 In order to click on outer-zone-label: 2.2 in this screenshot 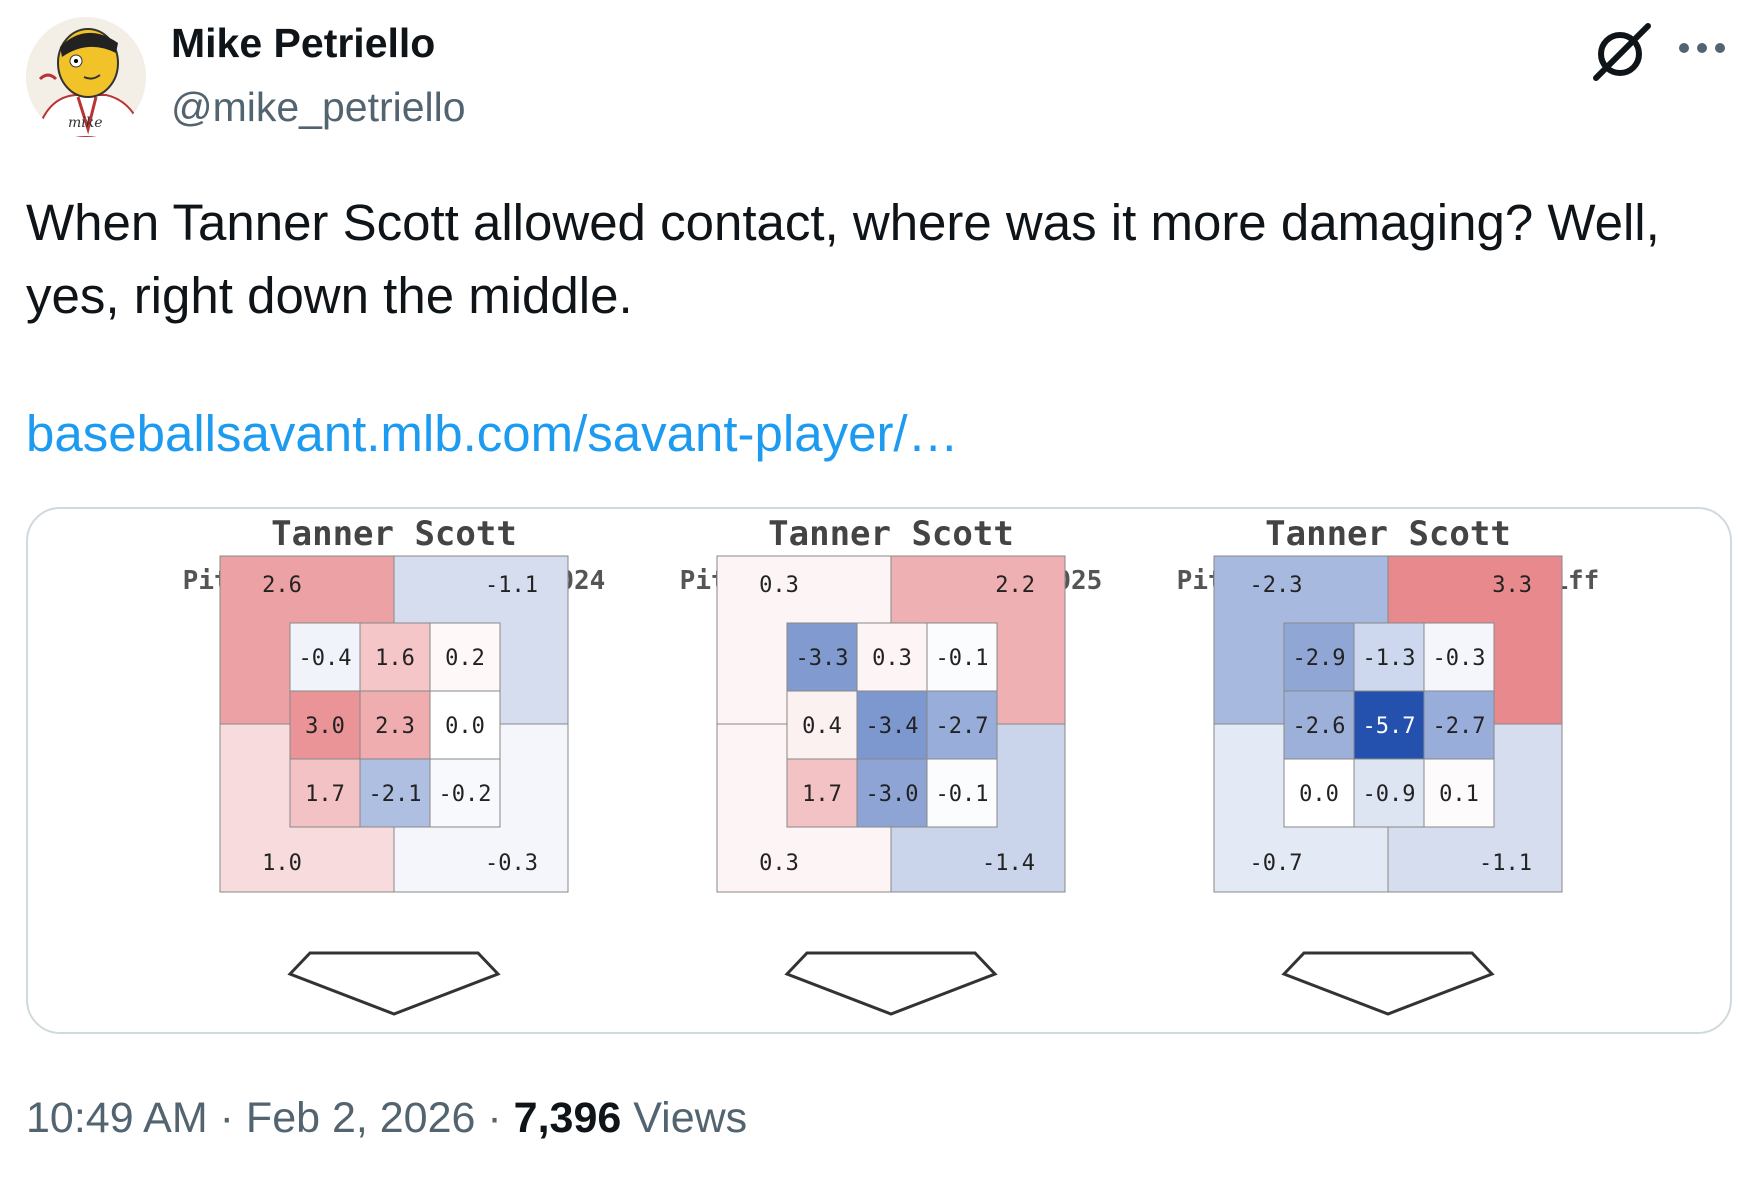, I will do `click(1015, 585)`.